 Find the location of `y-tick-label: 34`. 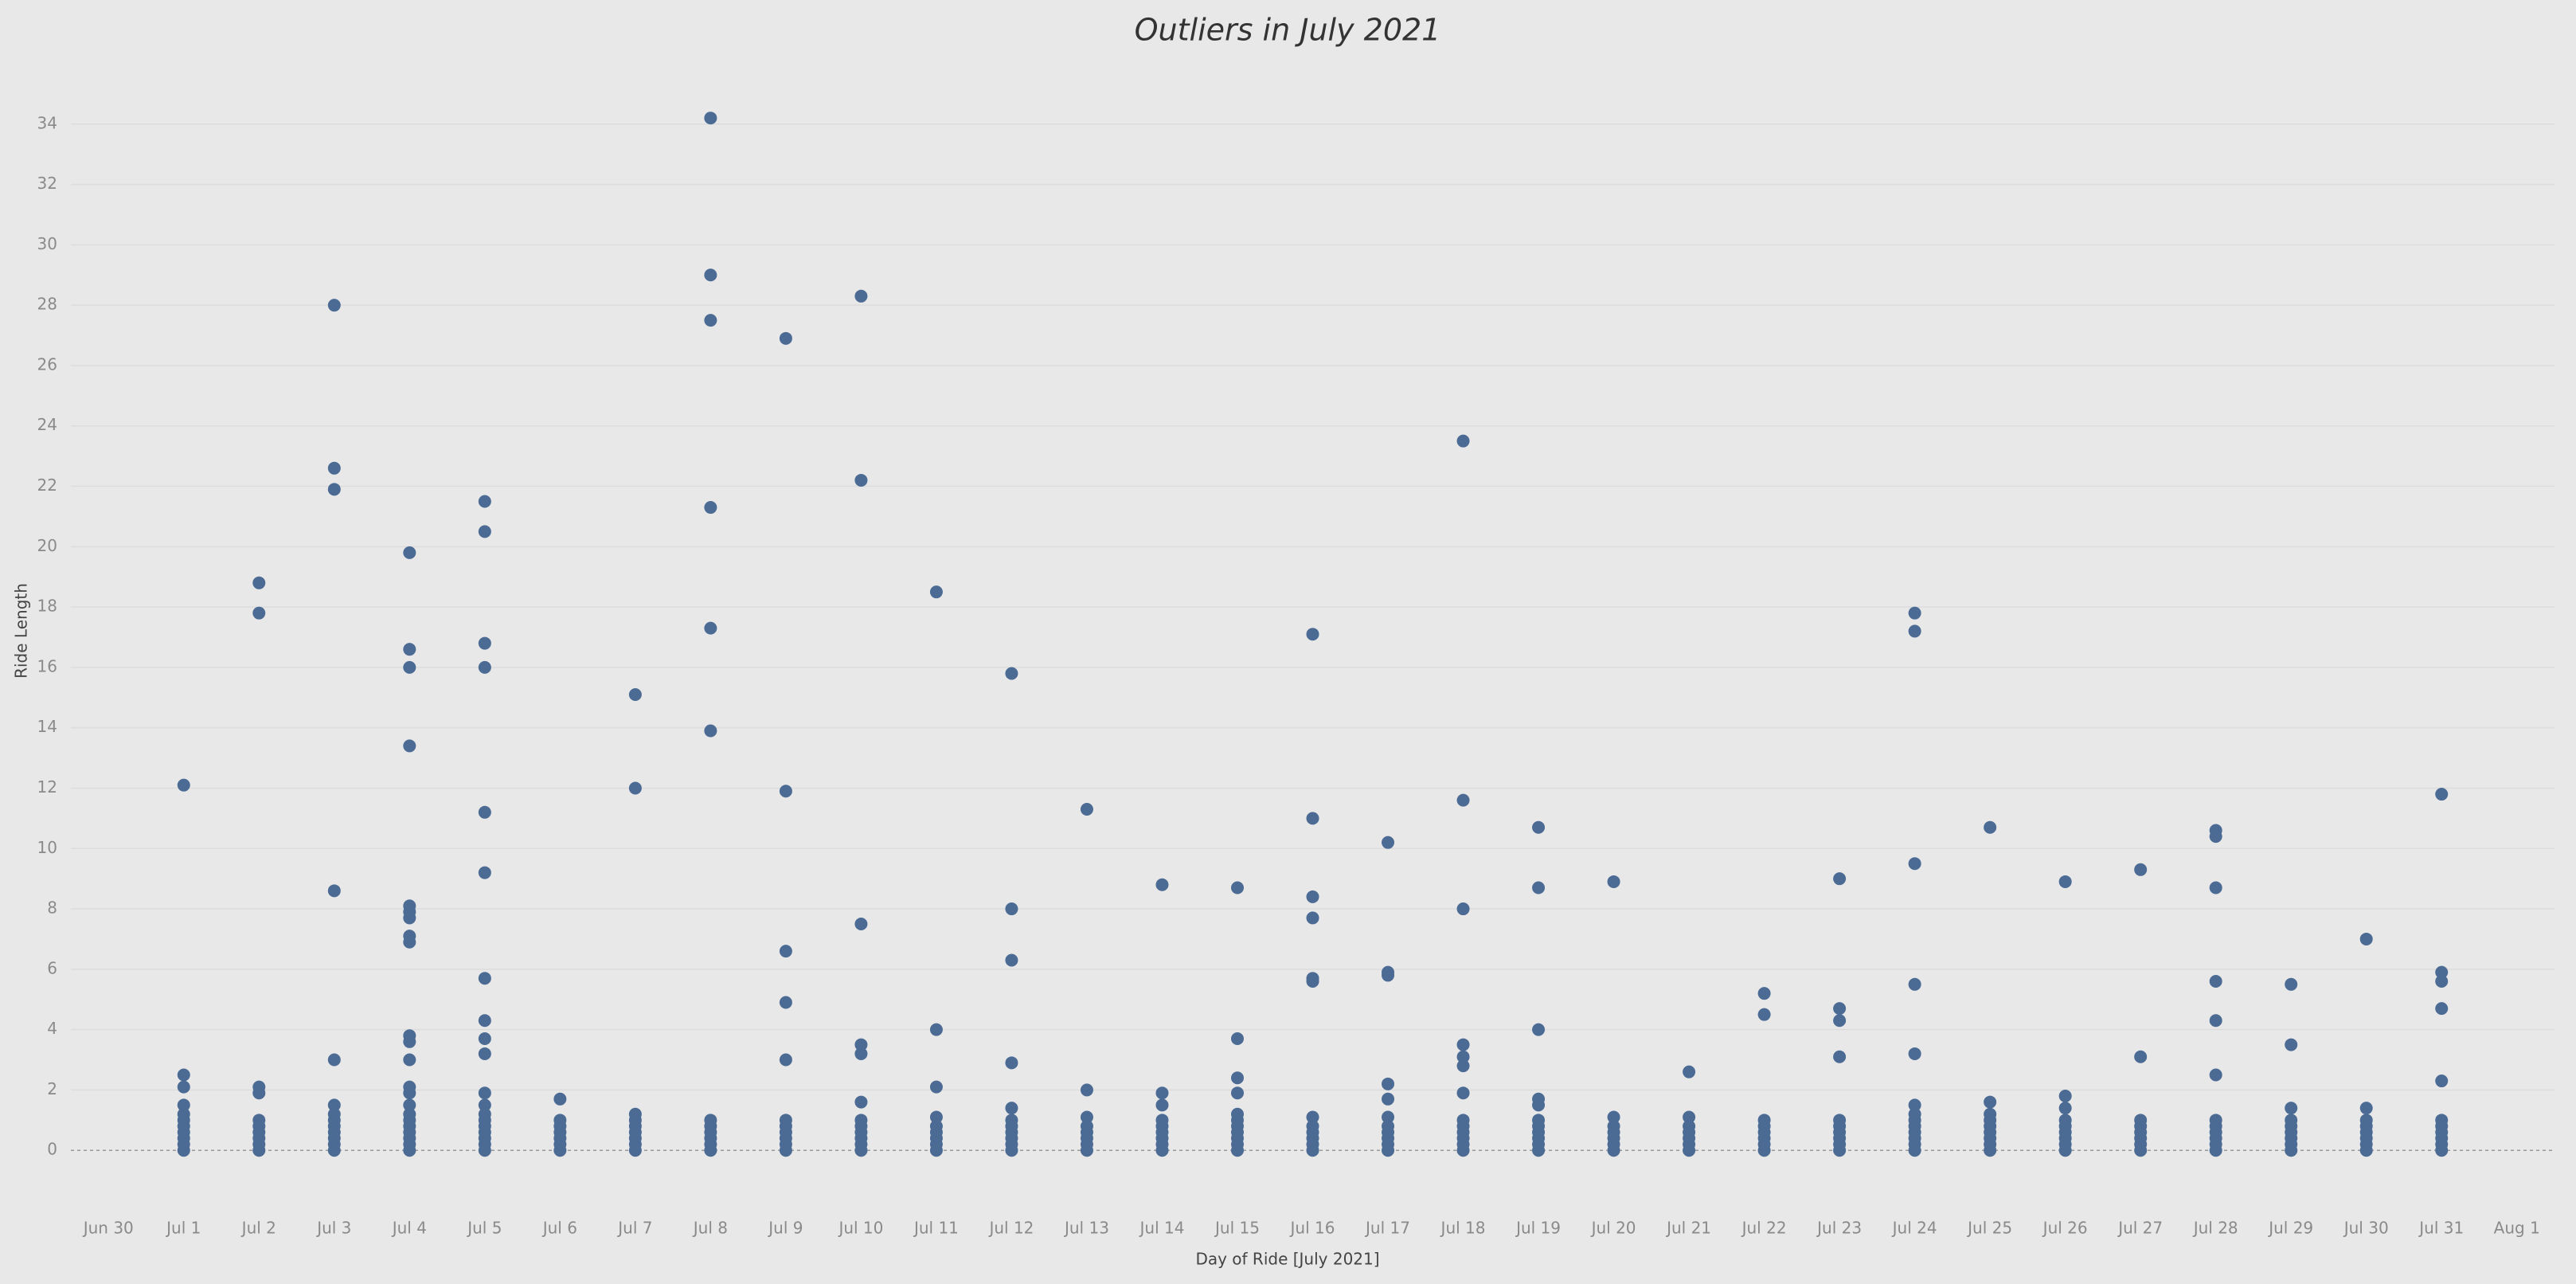

y-tick-label: 34 is located at coordinates (47, 122).